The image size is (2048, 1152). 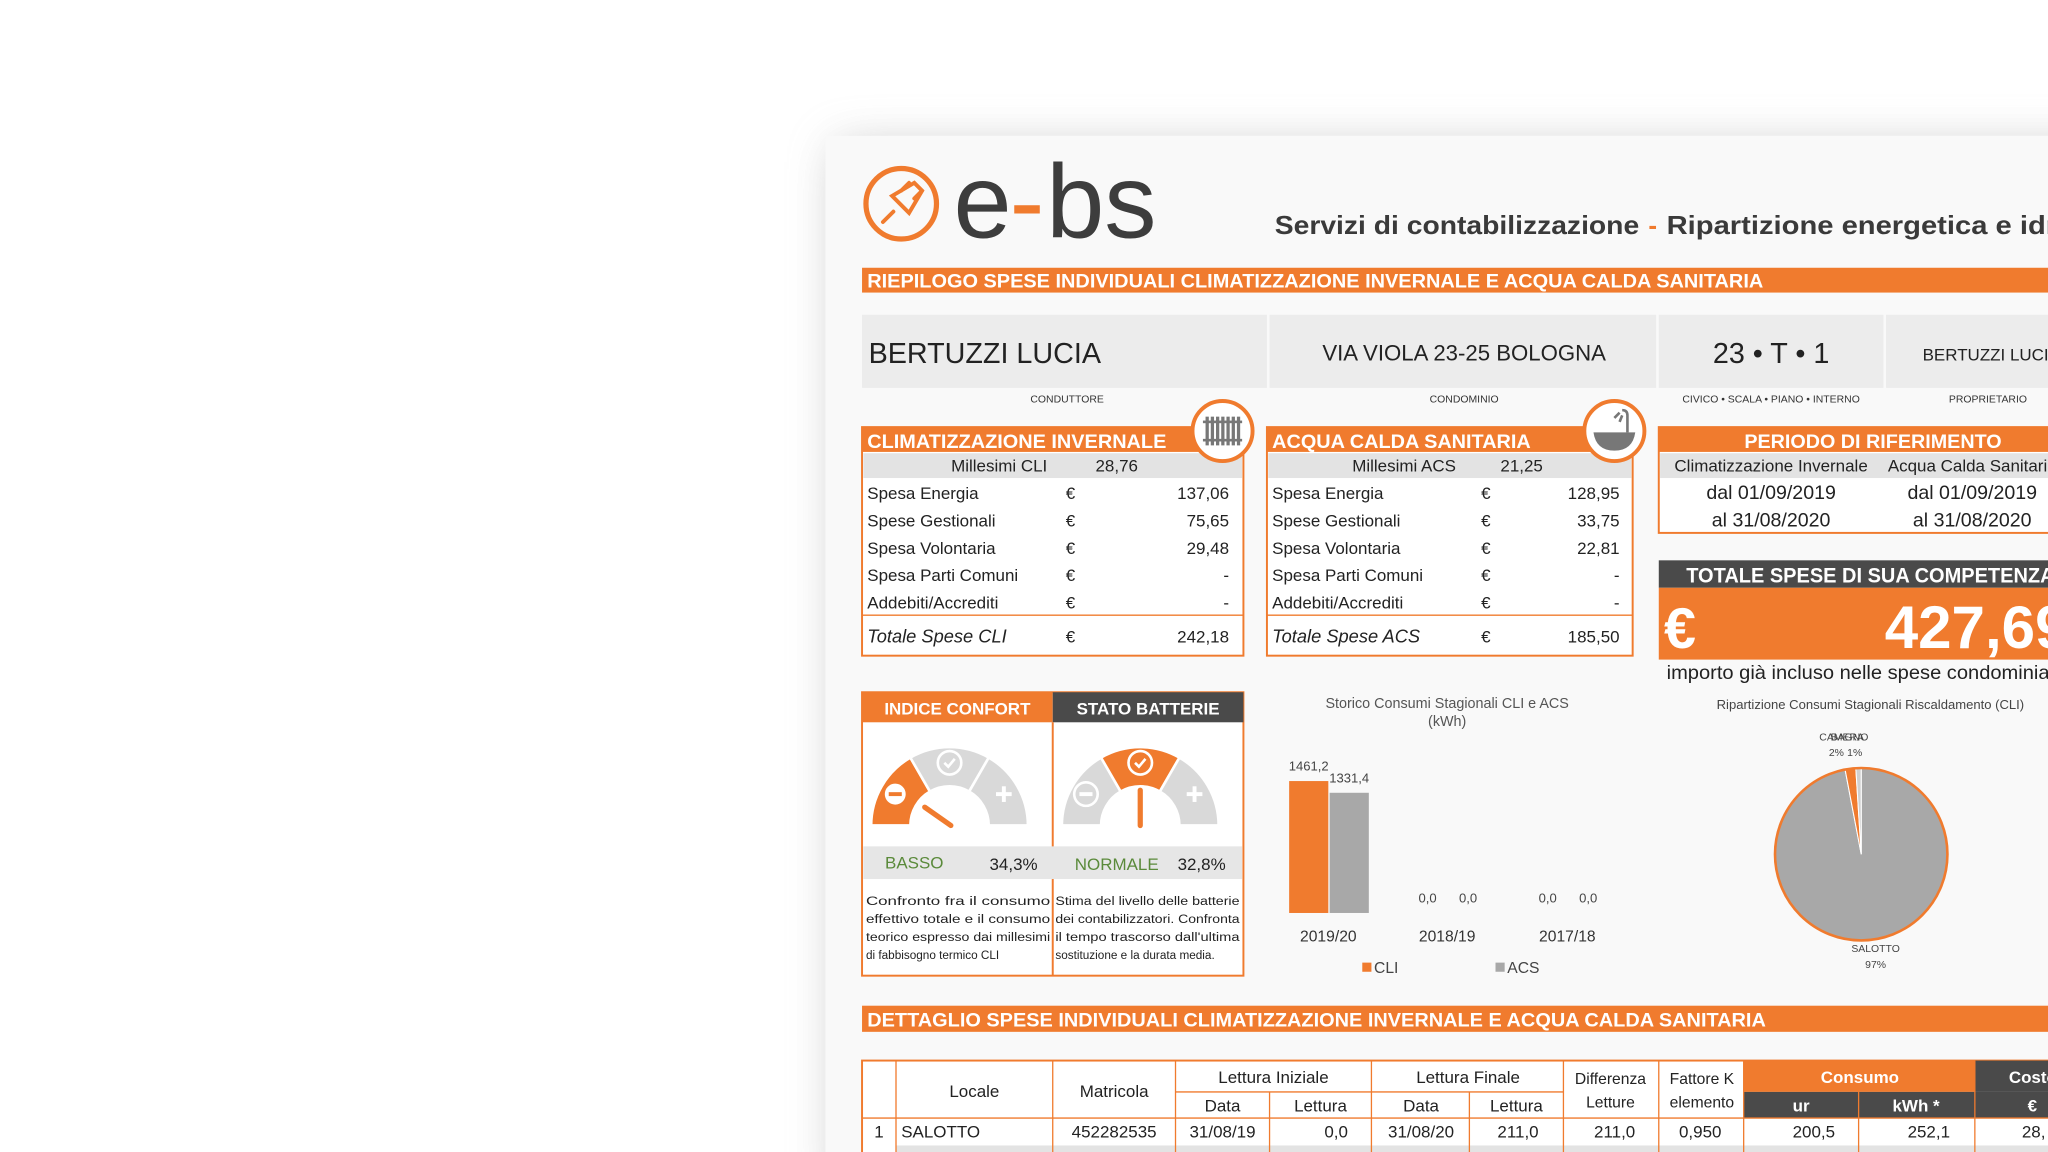 I want to click on slice-percent: 1%, so click(x=1854, y=753).